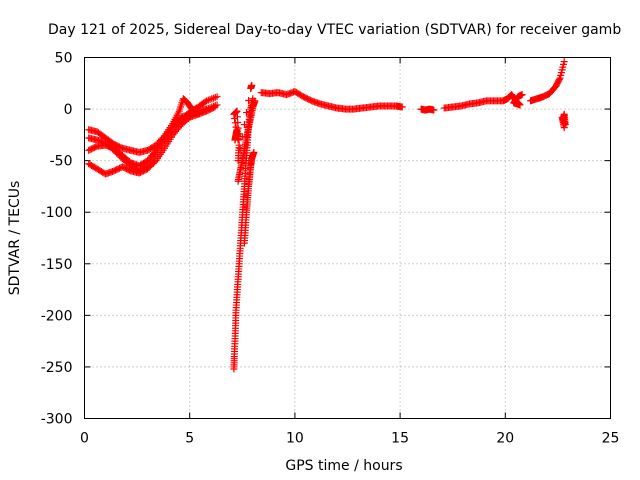 The height and width of the screenshot is (480, 640). I want to click on y-tick-label: -250, so click(57, 368).